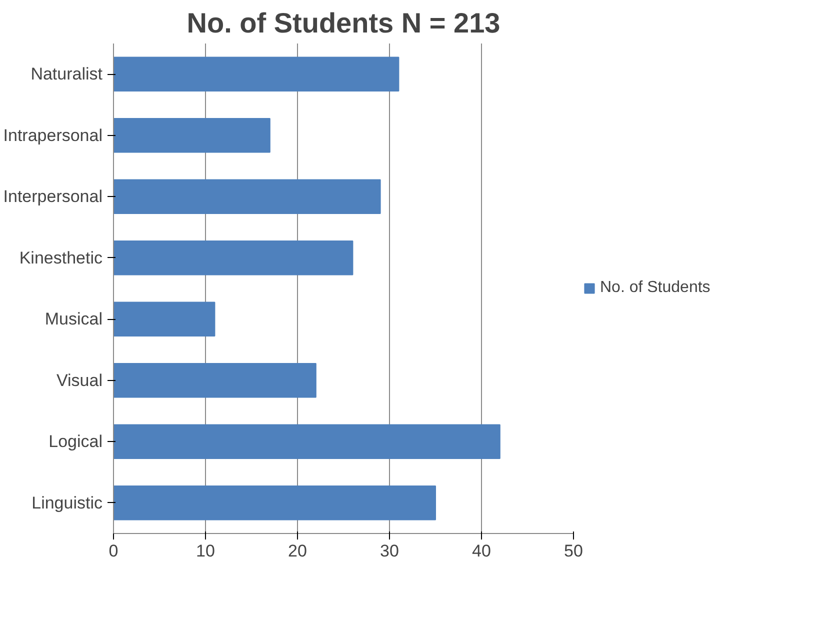 This screenshot has width=830, height=618. Describe the element at coordinates (389, 551) in the screenshot. I see `x-tick-label: 30` at that location.